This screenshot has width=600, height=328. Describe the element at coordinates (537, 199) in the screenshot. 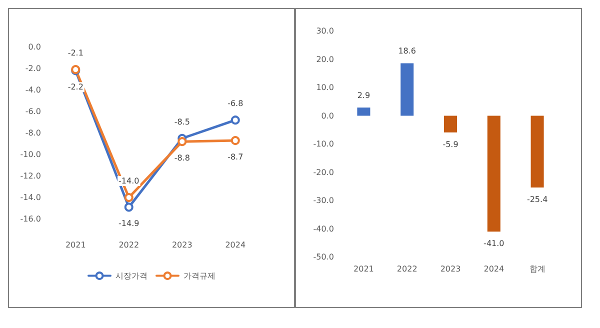

I see `data-label: -25.4` at that location.